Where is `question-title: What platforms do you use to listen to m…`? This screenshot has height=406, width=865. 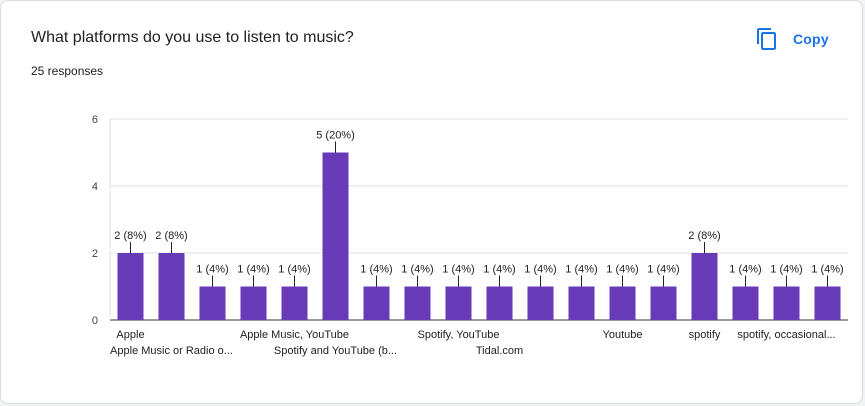 question-title: What platforms do you use to listen to m… is located at coordinates (192, 37).